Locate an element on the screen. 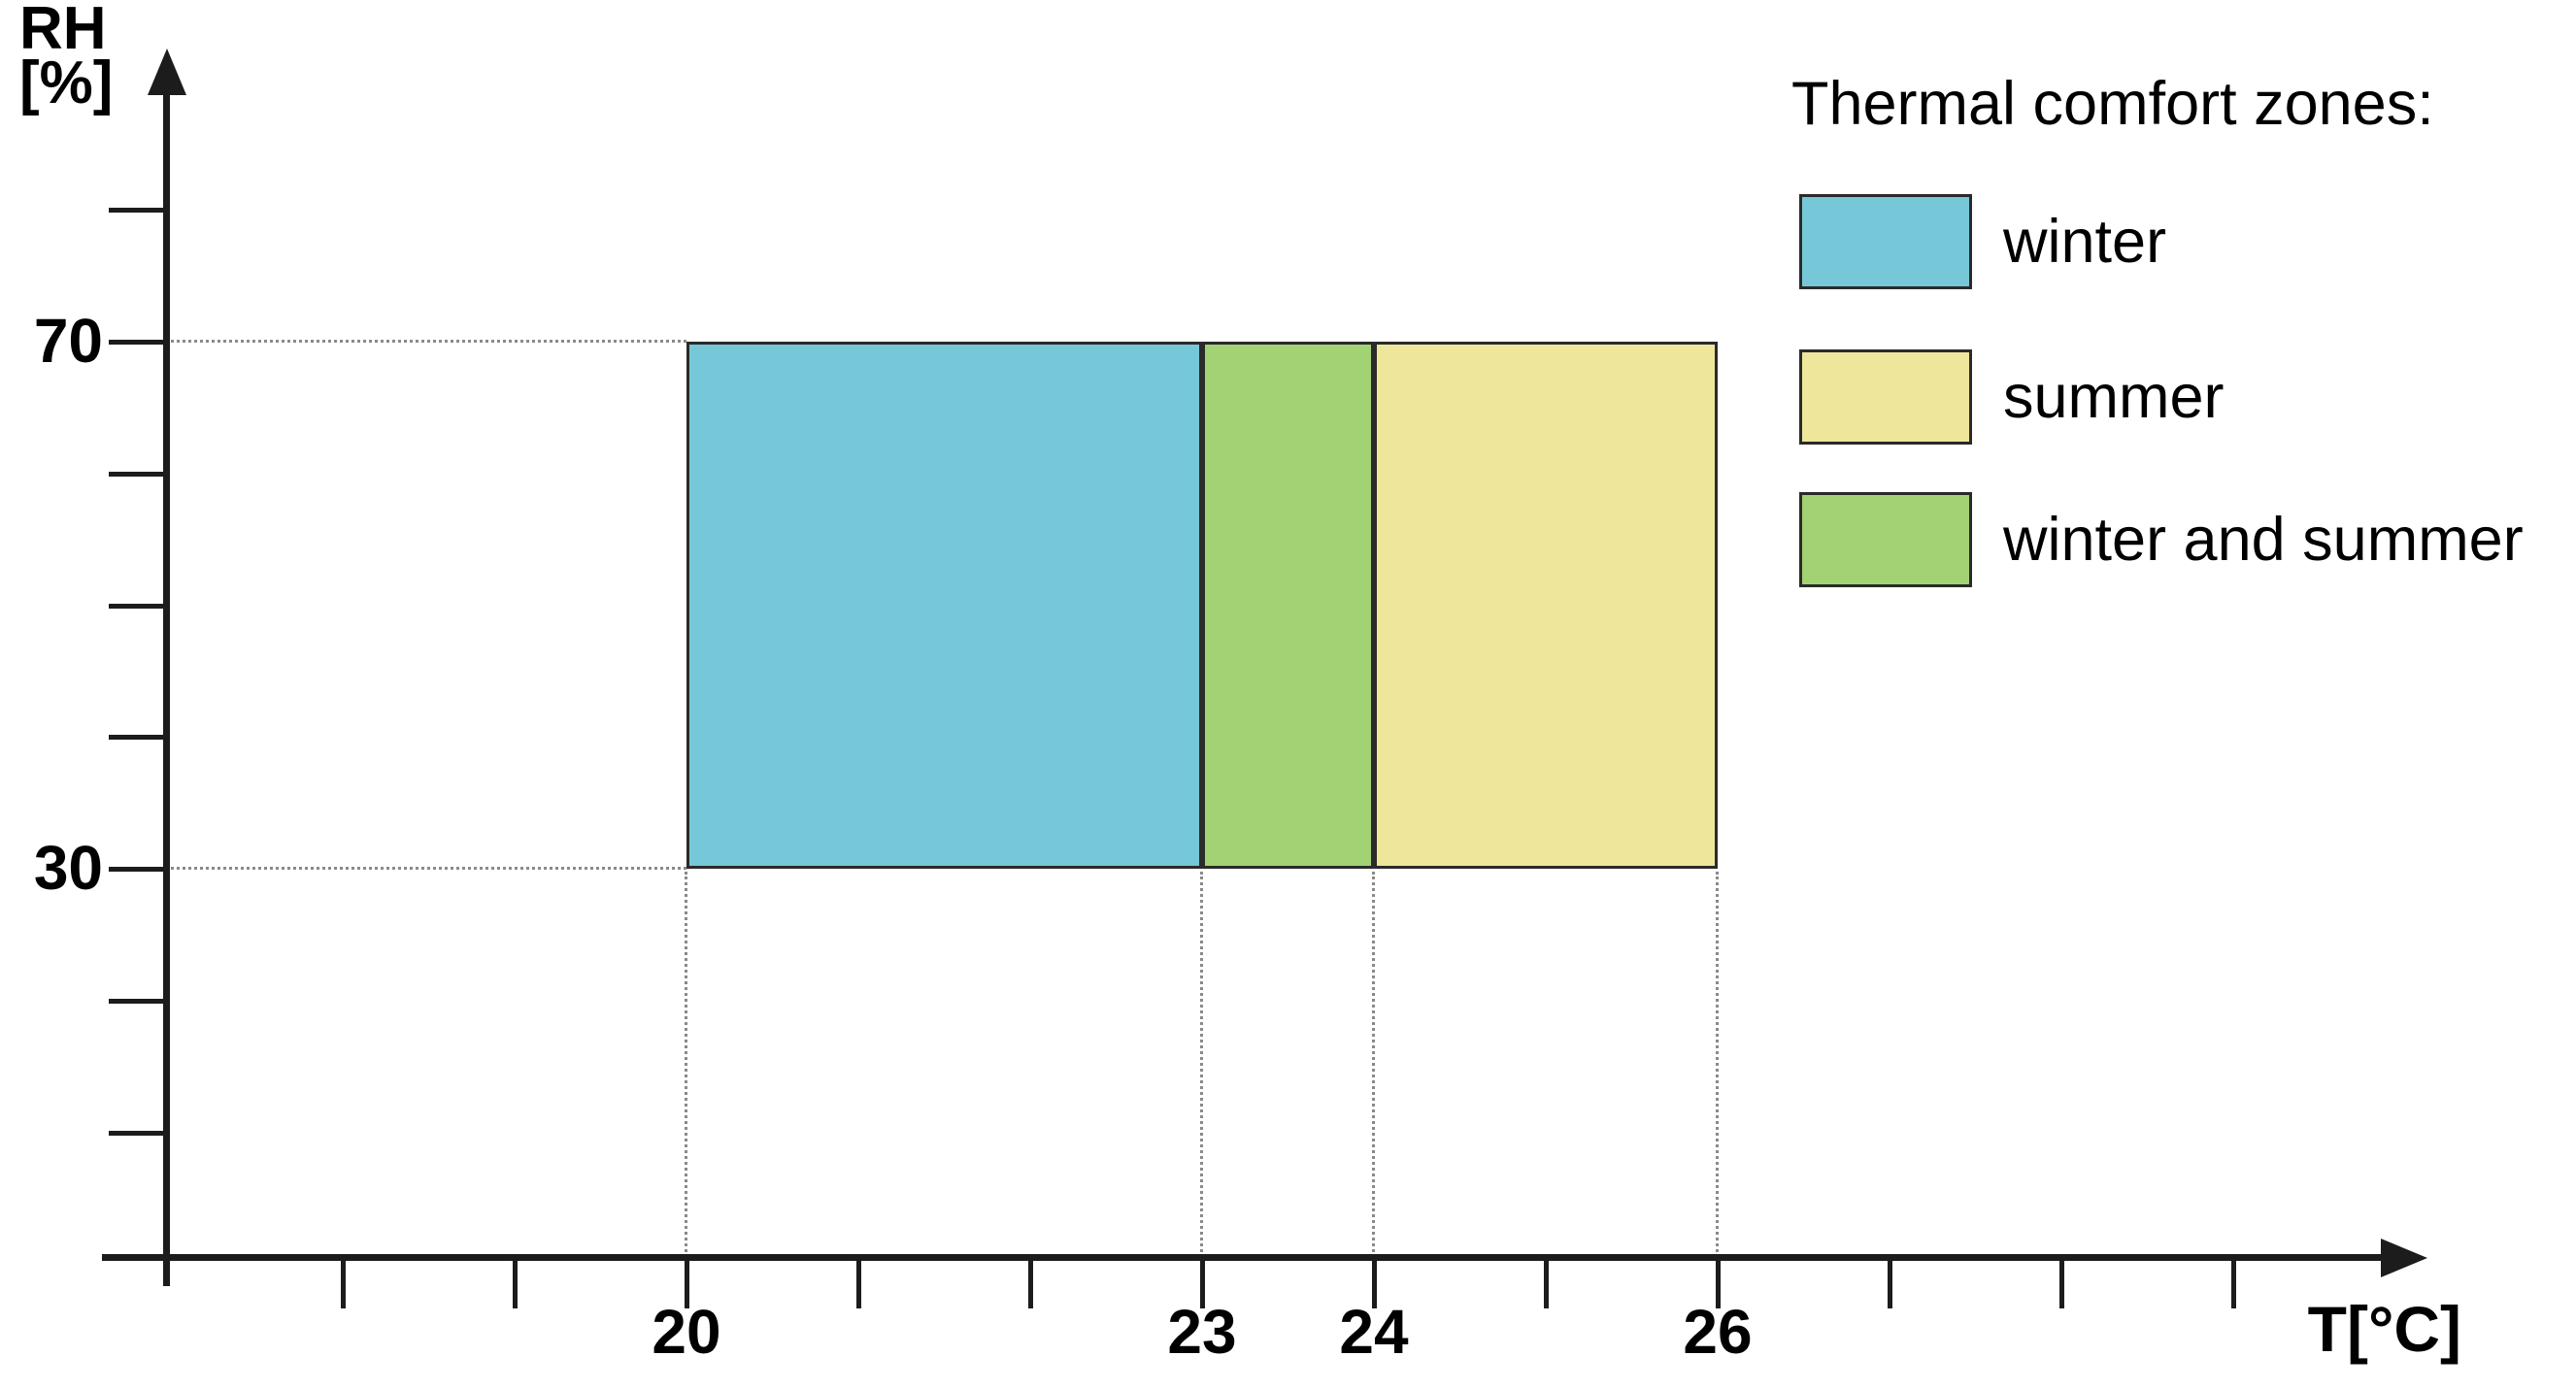  legend-swatch-winter-and-summer is located at coordinates (1886, 539).